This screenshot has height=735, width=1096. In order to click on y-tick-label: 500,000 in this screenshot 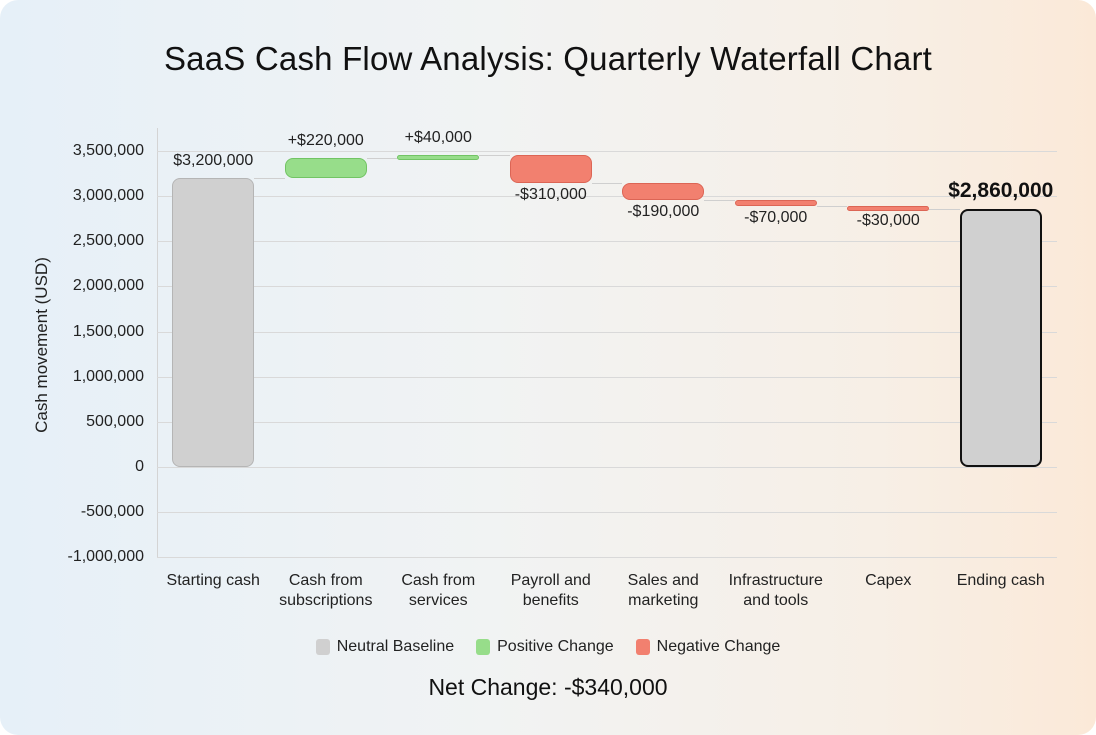, I will do `click(115, 421)`.